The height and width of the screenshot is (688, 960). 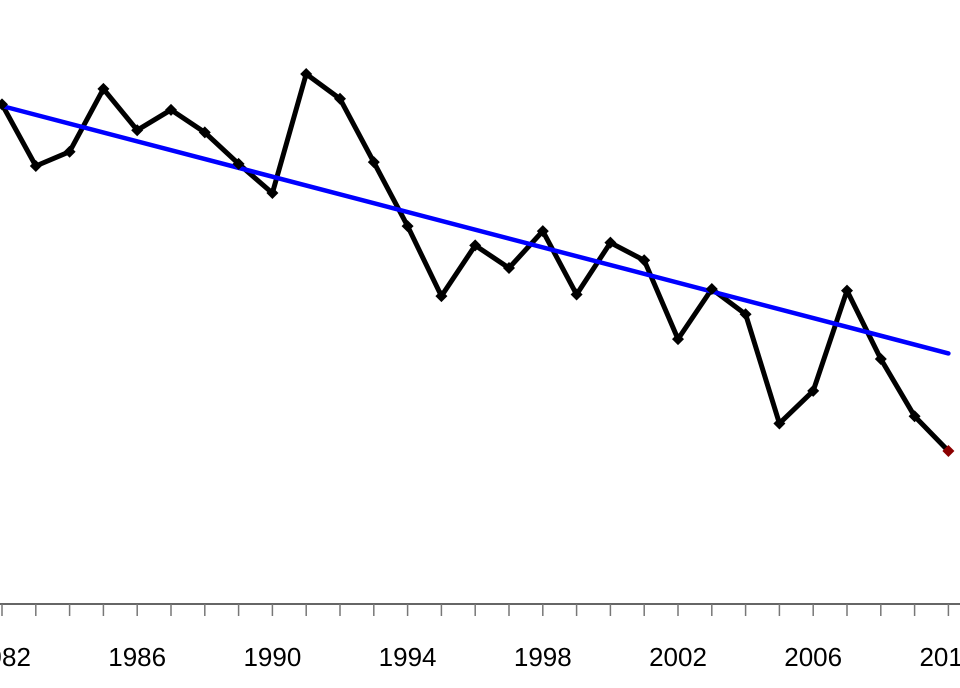 I want to click on x-tick-label: 2006, so click(x=813, y=657).